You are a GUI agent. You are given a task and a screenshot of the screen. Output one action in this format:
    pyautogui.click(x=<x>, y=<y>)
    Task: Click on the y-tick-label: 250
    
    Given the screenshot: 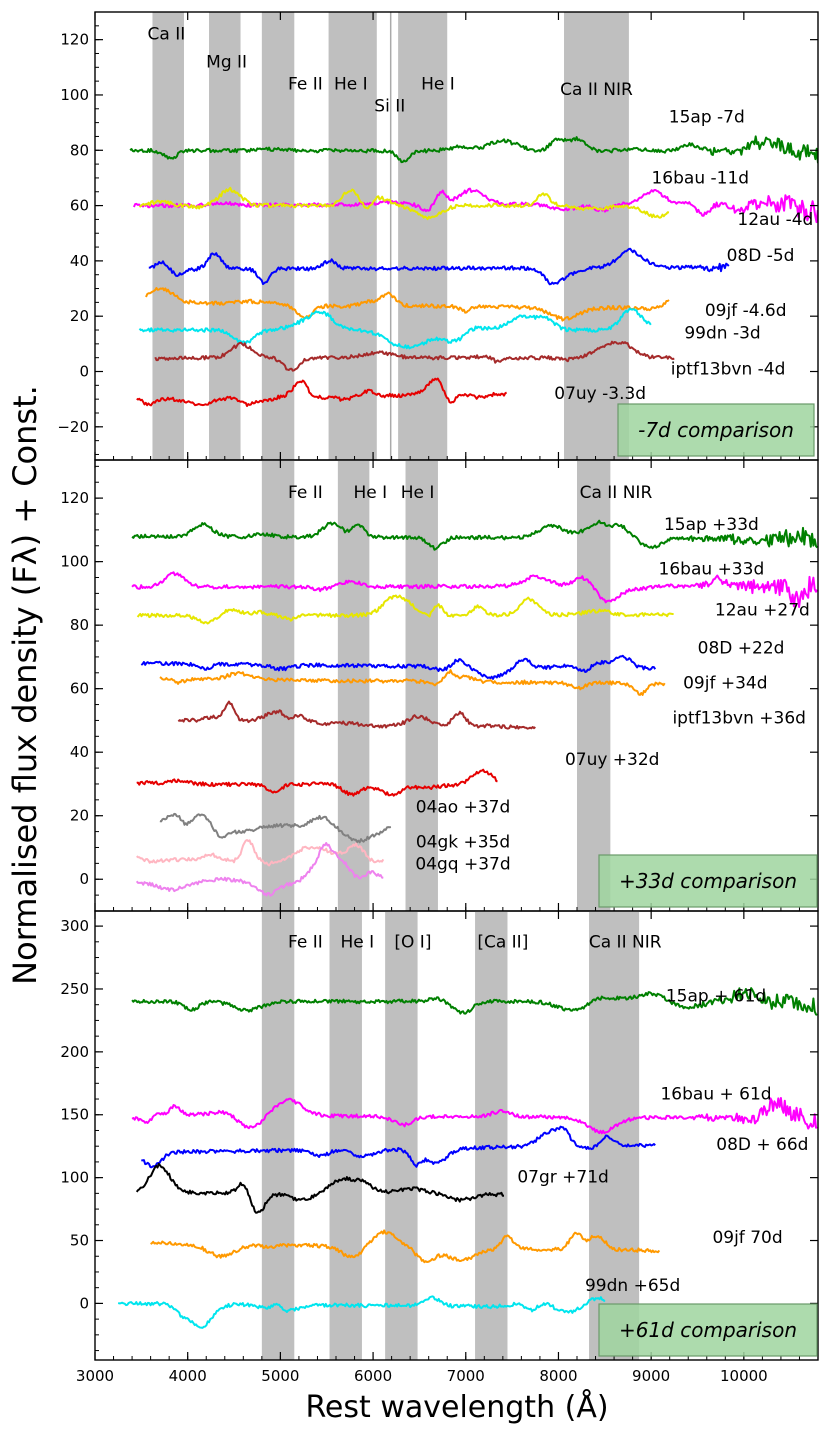 What is the action you would take?
    pyautogui.click(x=74, y=989)
    